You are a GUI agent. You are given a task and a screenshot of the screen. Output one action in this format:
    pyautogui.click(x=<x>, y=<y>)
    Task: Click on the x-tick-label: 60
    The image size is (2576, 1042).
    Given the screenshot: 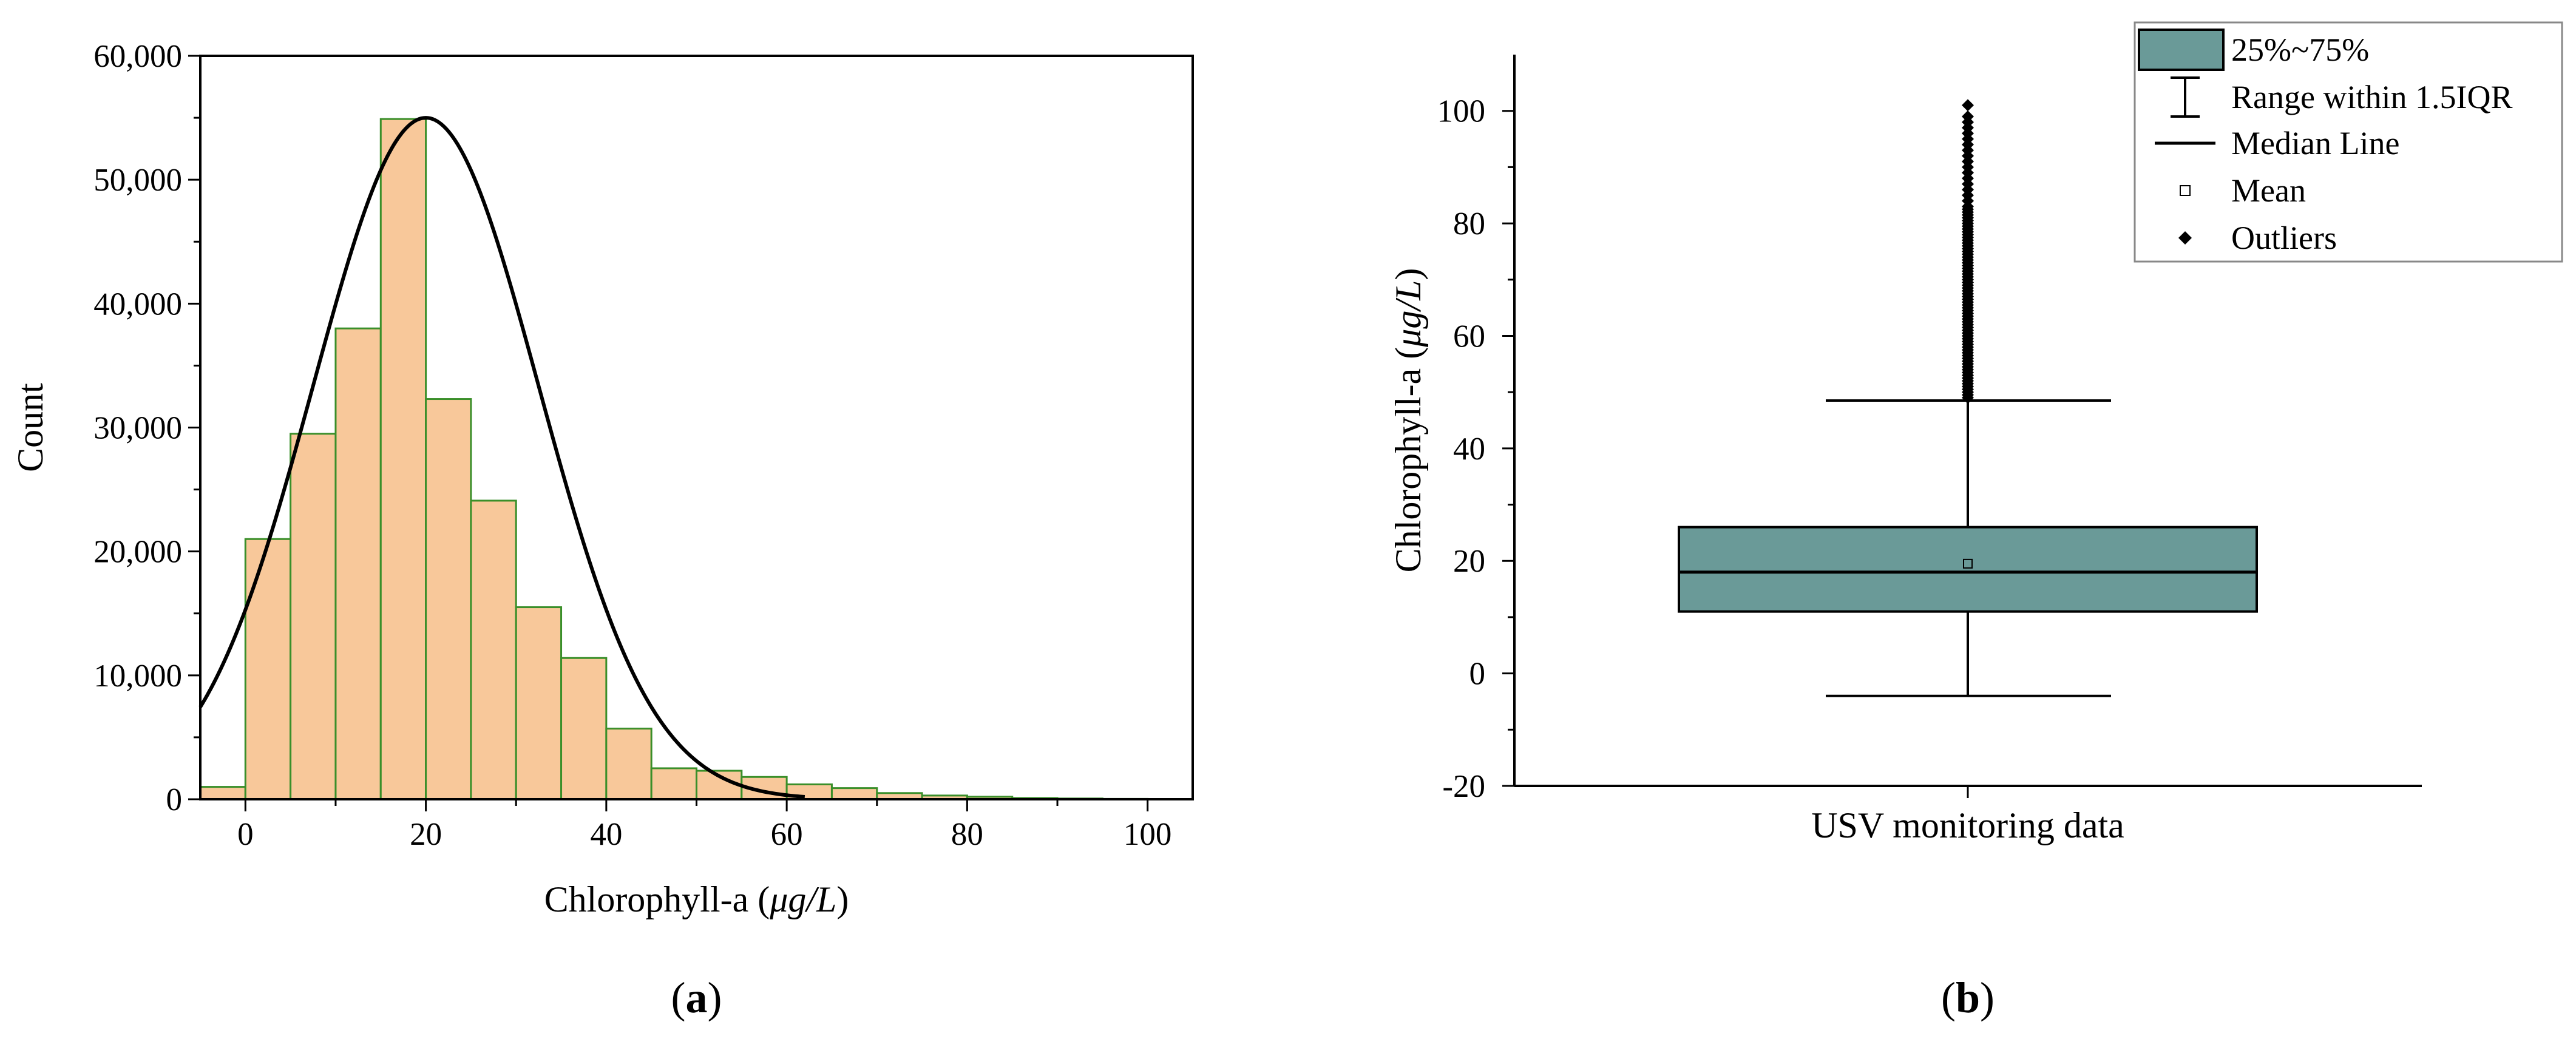 What is the action you would take?
    pyautogui.click(x=787, y=834)
    